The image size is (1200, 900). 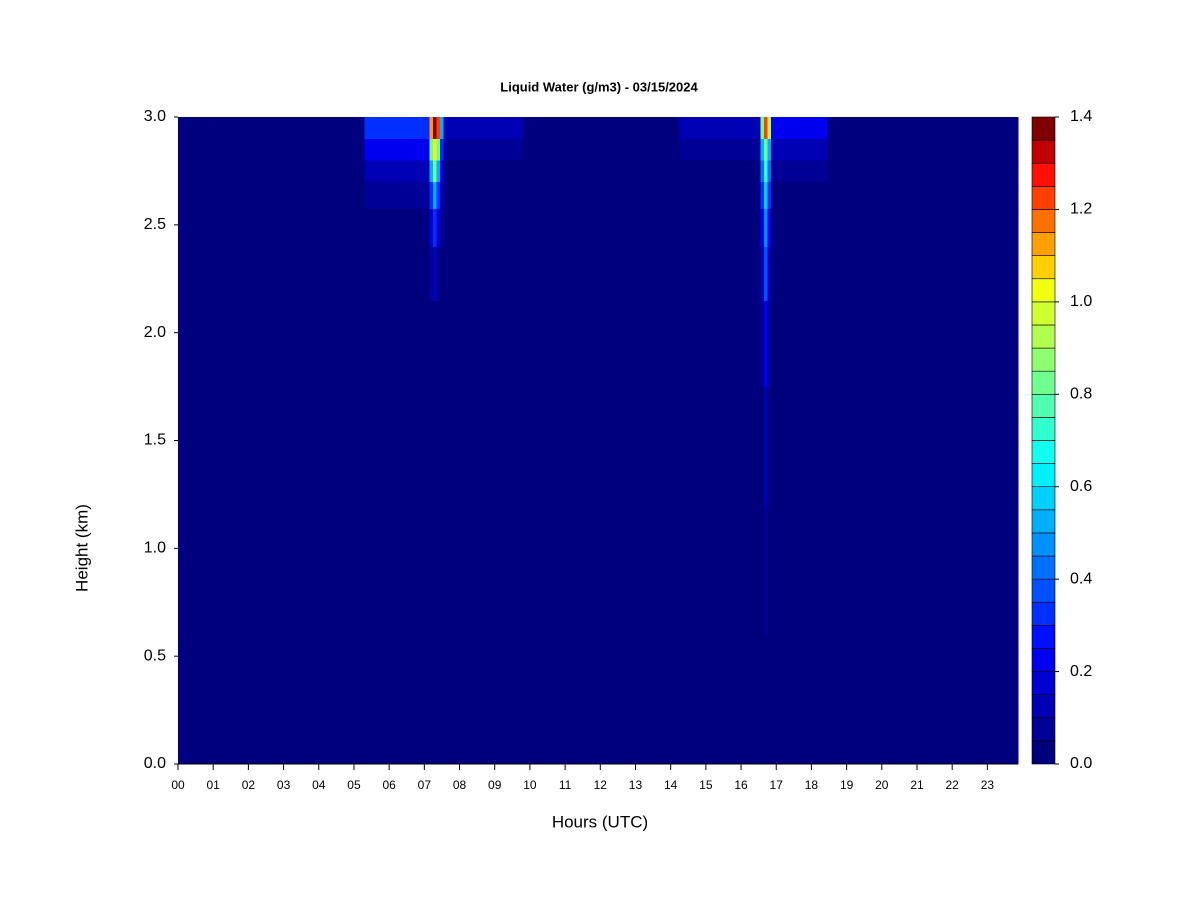 What do you see at coordinates (1081, 209) in the screenshot?
I see `colorbar-tick-label: 1.2` at bounding box center [1081, 209].